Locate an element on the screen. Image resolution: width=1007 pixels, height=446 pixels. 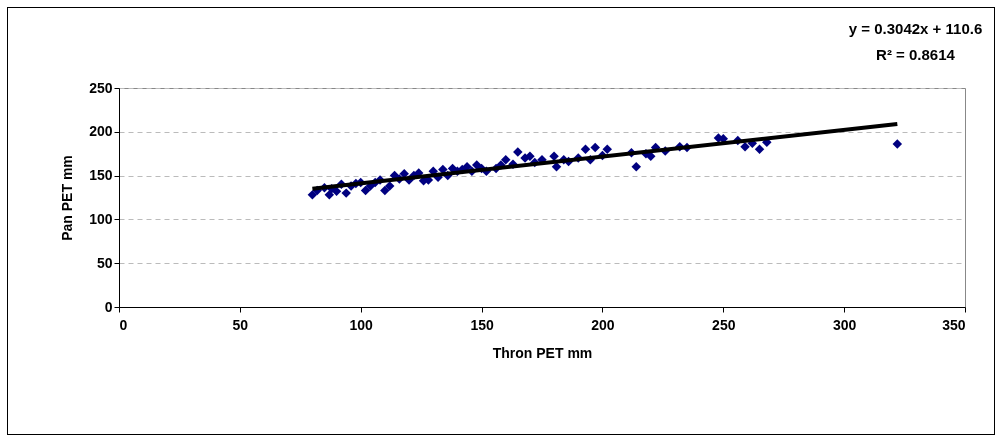
x-tick-label: 0 is located at coordinates (123, 324).